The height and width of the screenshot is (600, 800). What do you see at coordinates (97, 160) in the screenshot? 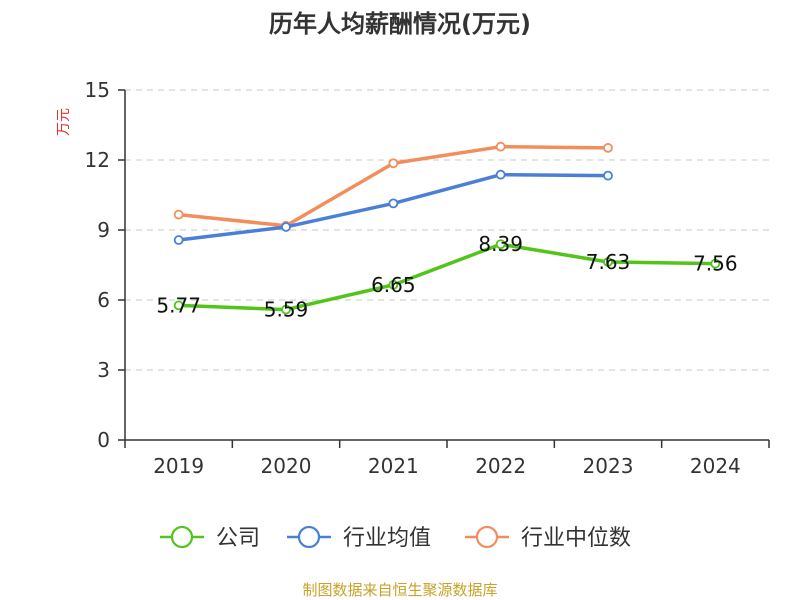
I see `y-tick-label-12: 12` at bounding box center [97, 160].